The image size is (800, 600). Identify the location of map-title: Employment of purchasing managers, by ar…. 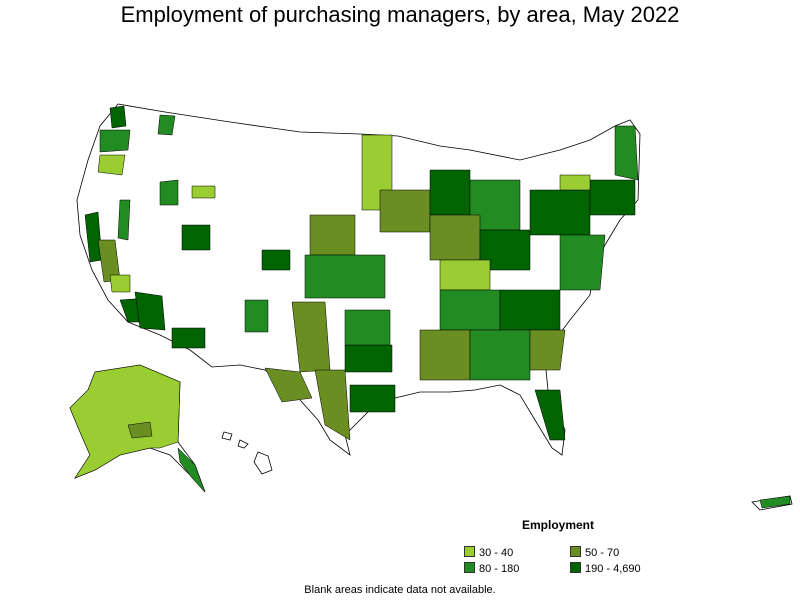
(400, 14).